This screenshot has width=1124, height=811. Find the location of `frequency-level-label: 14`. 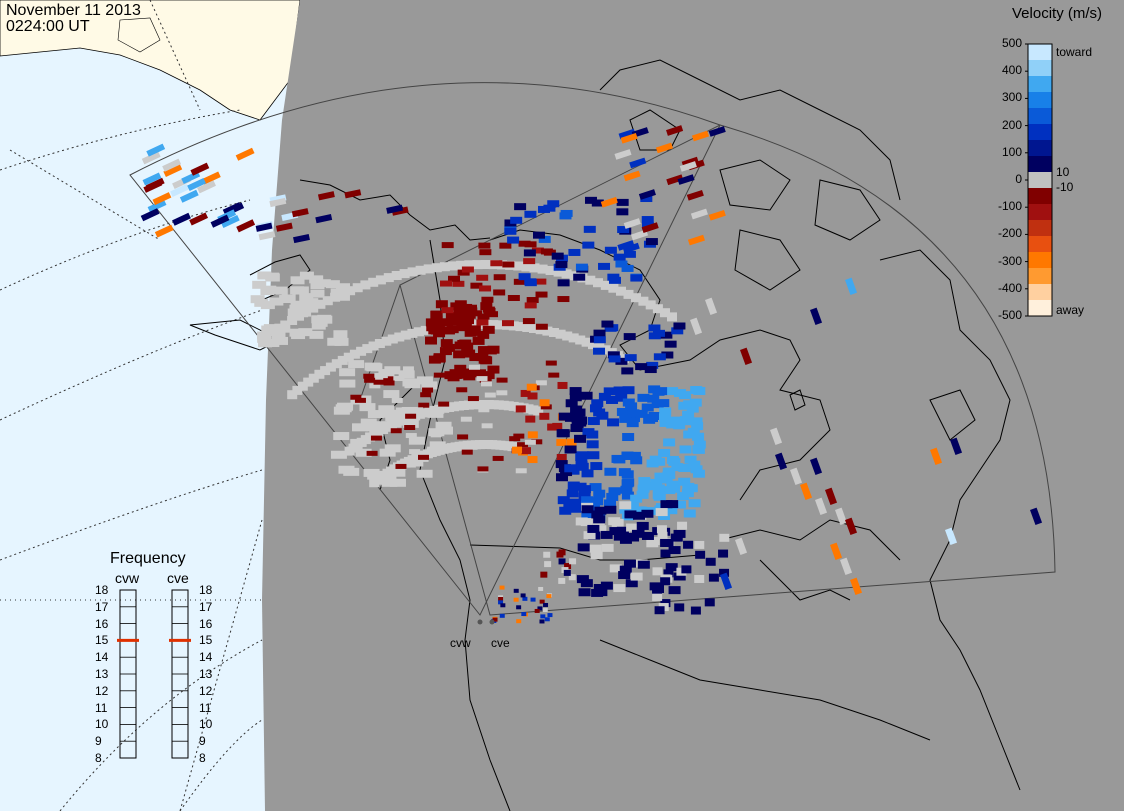

frequency-level-label: 14 is located at coordinates (102, 657).